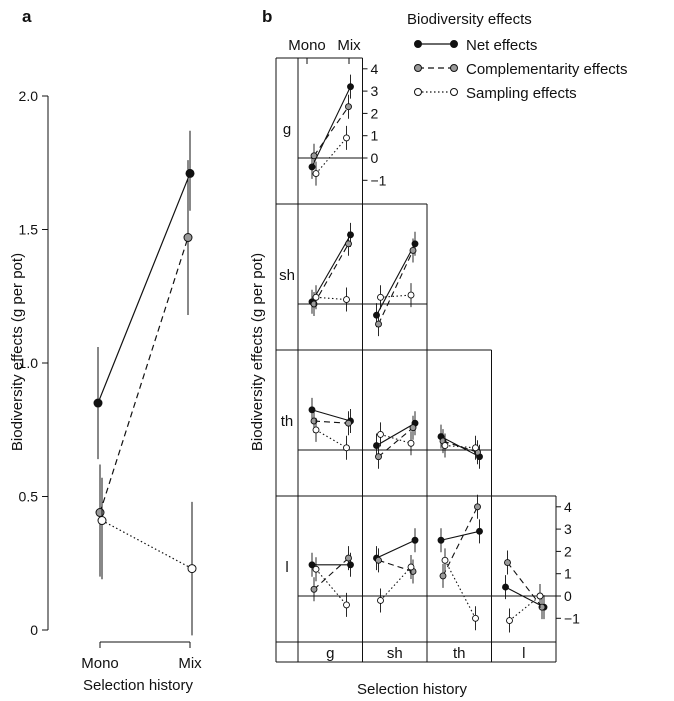 The image size is (674, 701). What do you see at coordinates (190, 663) in the screenshot?
I see `panel-a-xtick-mix: Mix` at bounding box center [190, 663].